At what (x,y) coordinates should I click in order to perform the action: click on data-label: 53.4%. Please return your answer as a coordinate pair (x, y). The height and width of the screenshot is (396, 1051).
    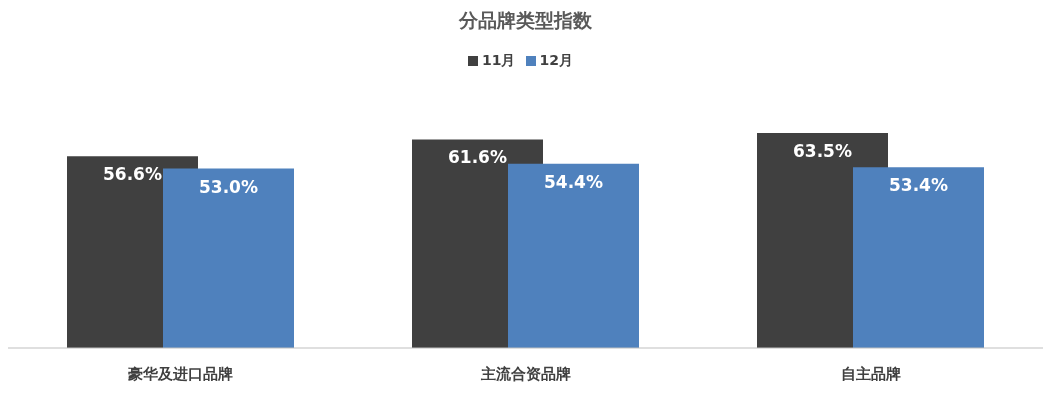
    Looking at the image, I should click on (918, 185).